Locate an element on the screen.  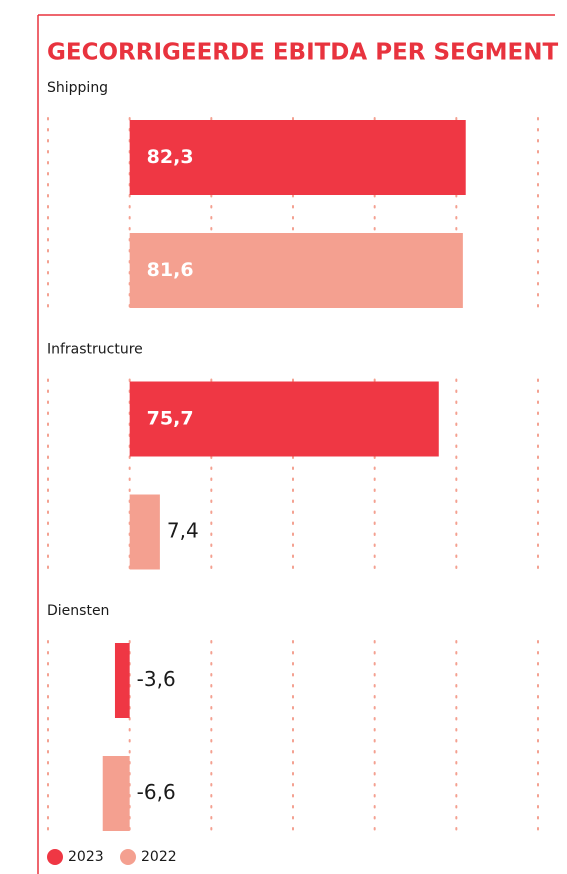
category-label: Diensten is located at coordinates (78, 611).